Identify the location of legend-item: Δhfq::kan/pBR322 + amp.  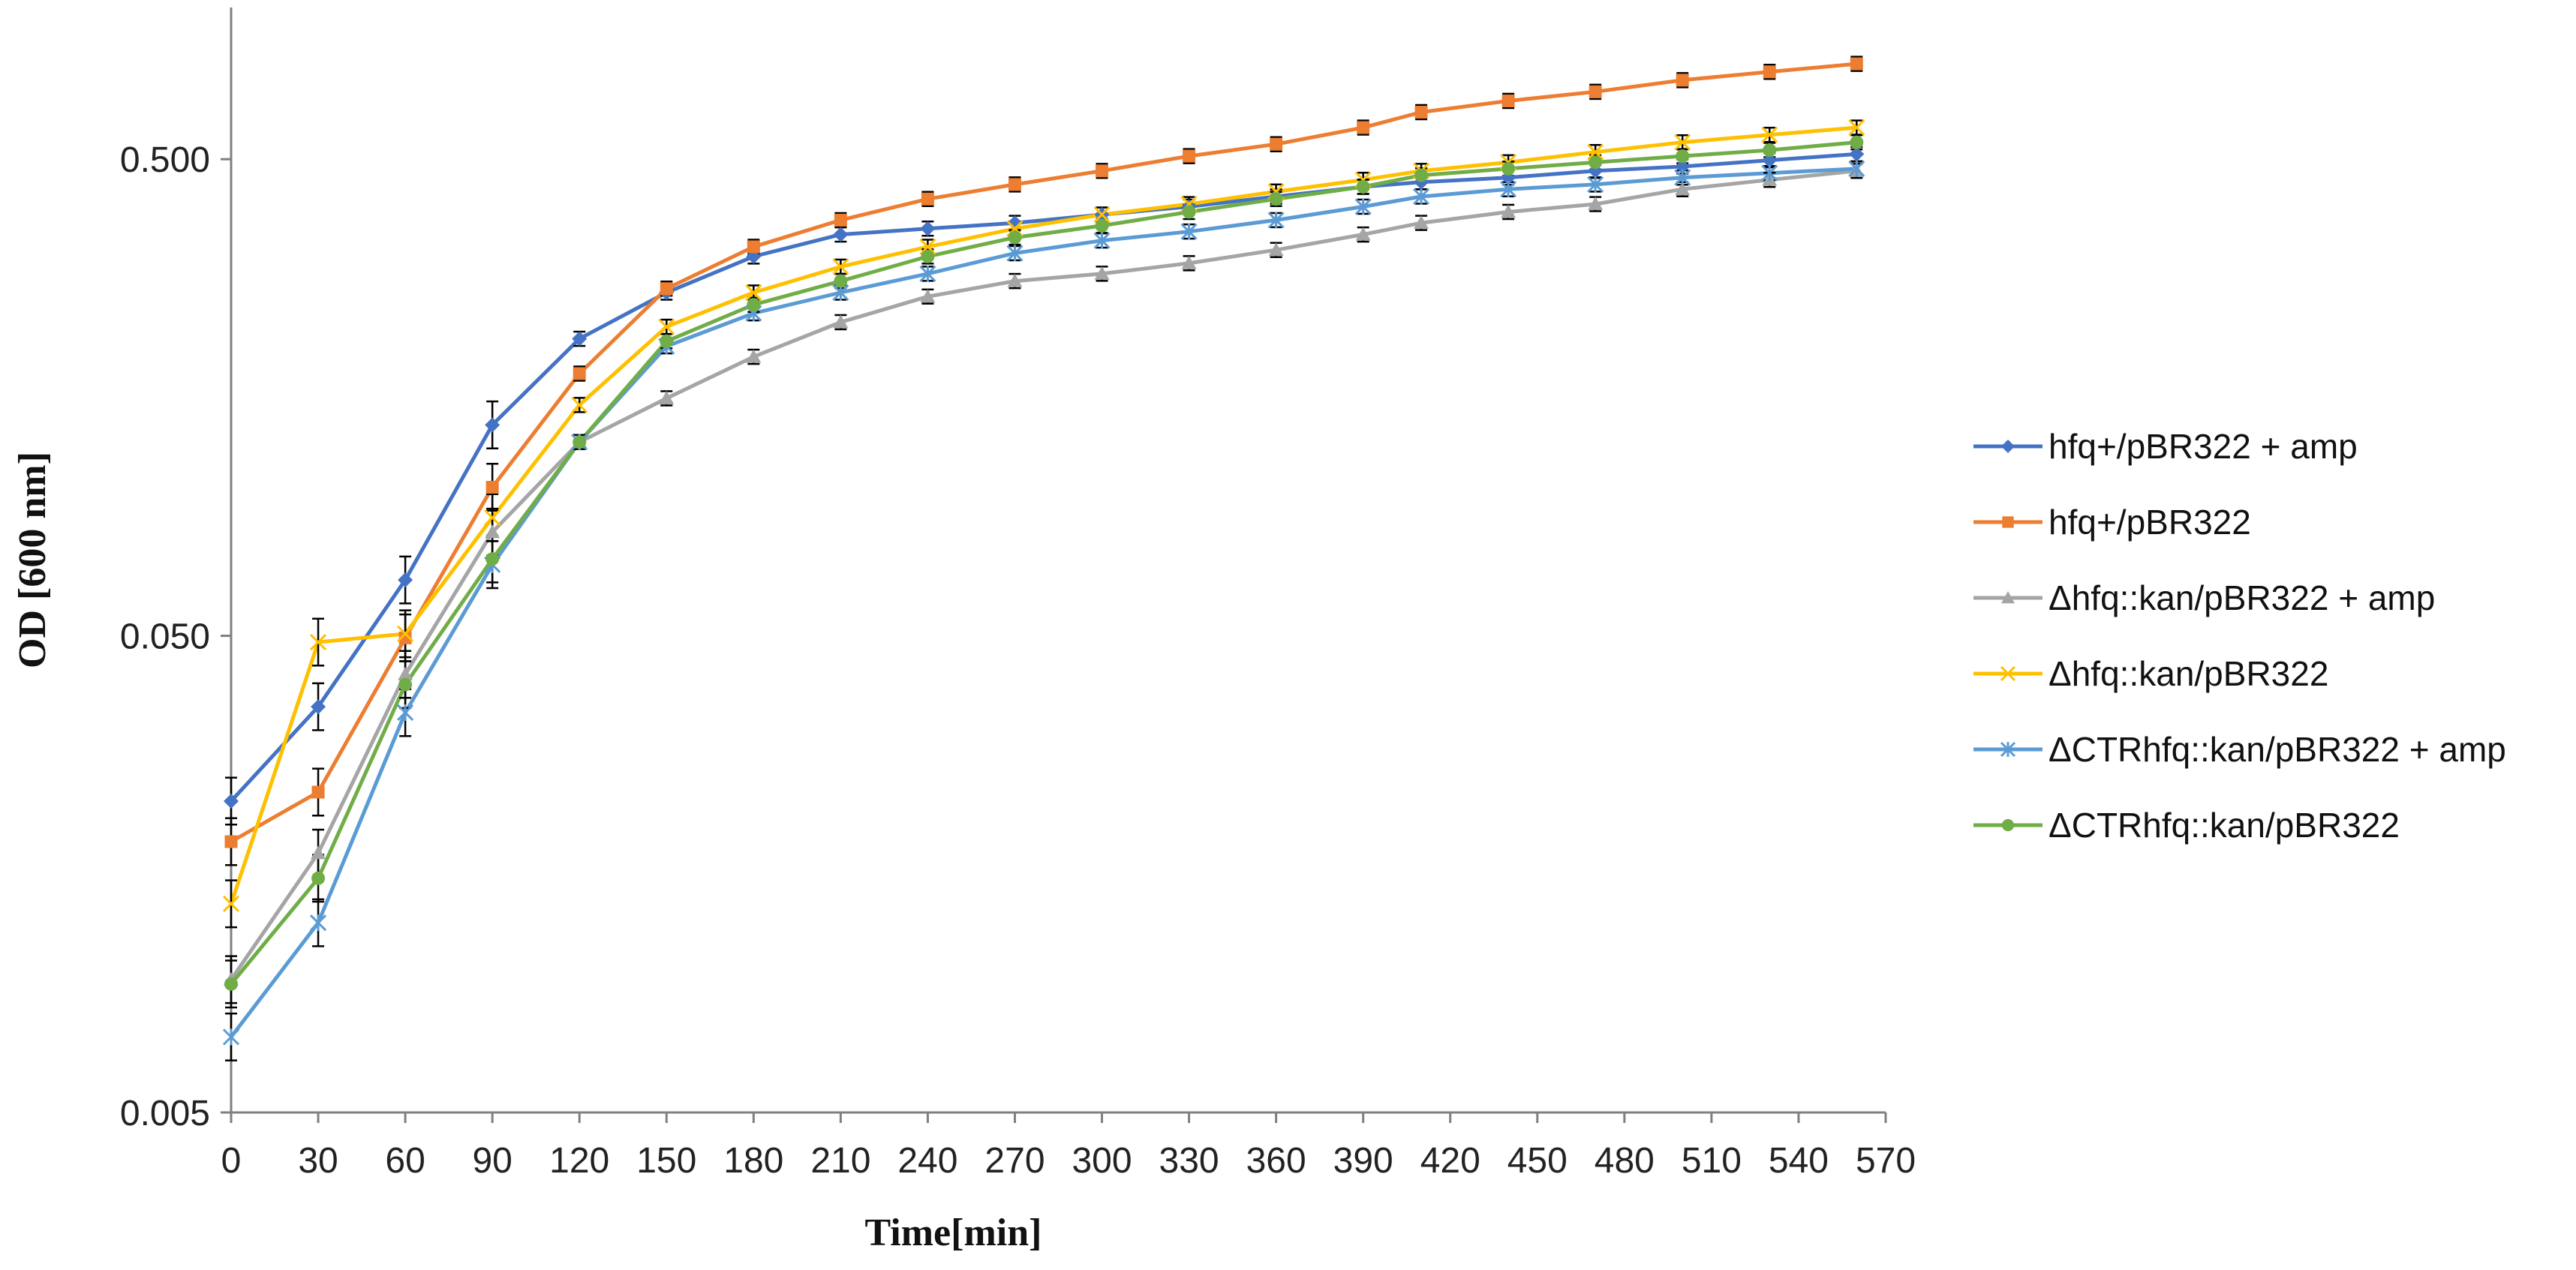
(2204, 597).